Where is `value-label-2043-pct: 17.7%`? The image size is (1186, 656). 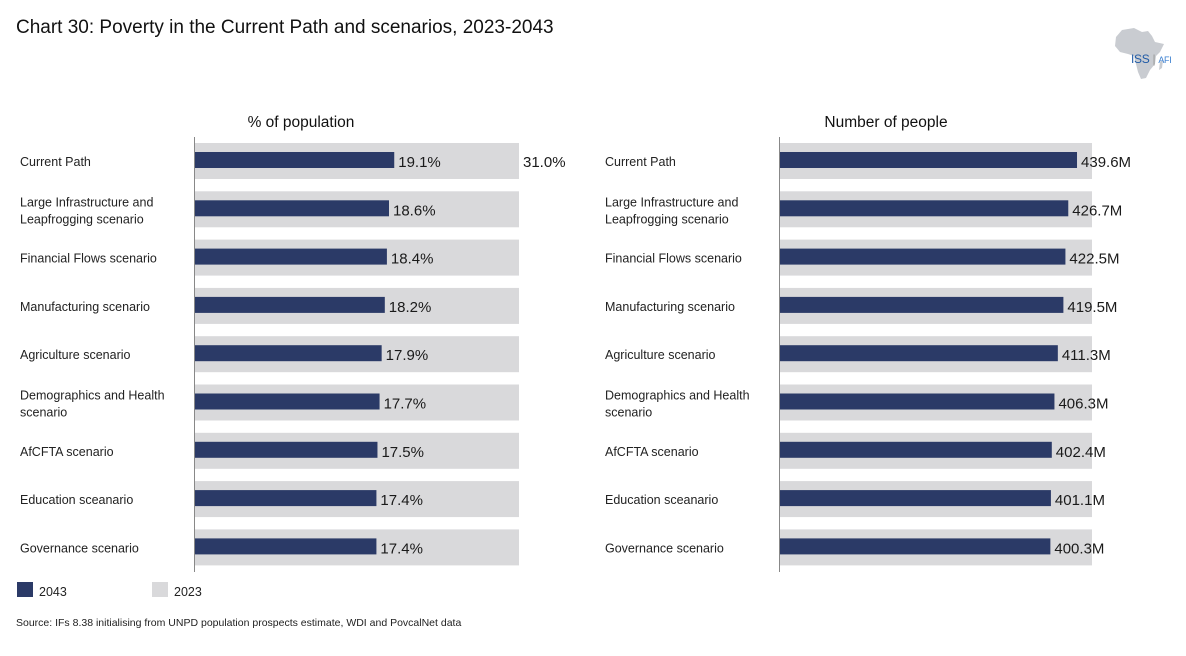 value-label-2043-pct: 17.7% is located at coordinates (405, 404).